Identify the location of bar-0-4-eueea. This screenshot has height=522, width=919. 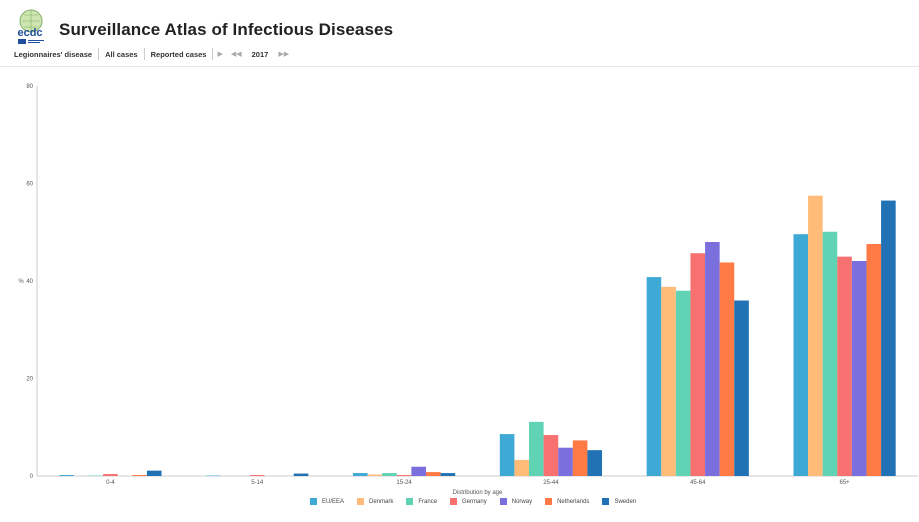
(66, 475).